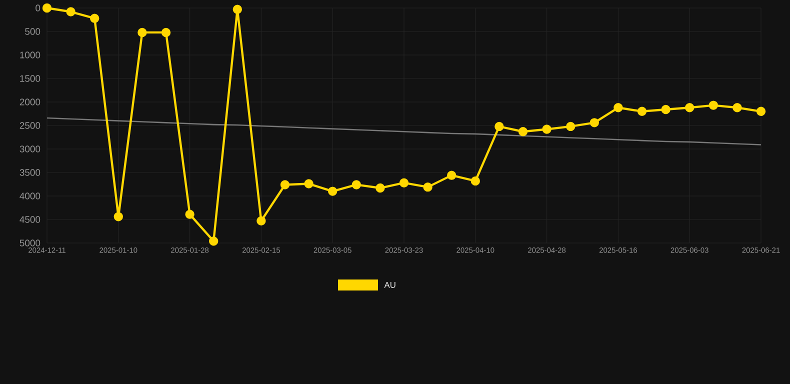 This screenshot has width=790, height=384. Describe the element at coordinates (30, 196) in the screenshot. I see `y-tick-label: 4000` at that location.